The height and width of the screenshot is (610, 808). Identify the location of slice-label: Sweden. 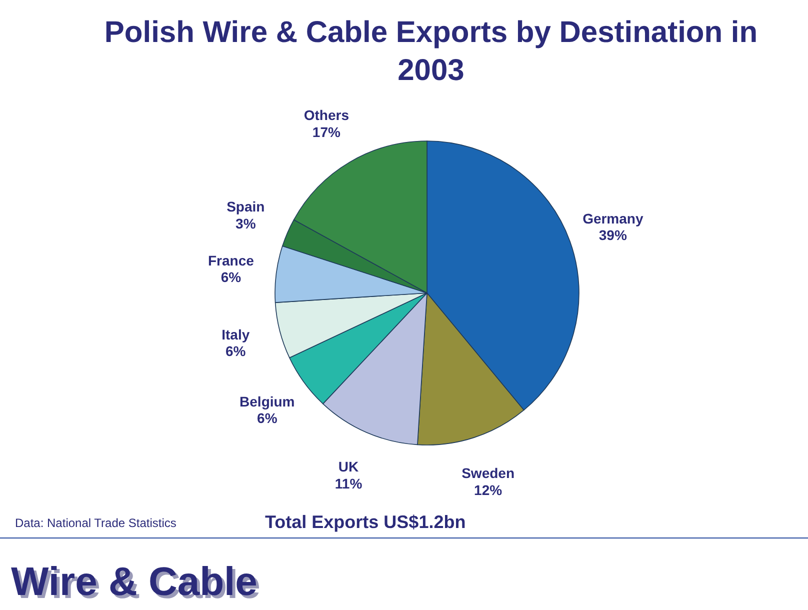
(488, 473).